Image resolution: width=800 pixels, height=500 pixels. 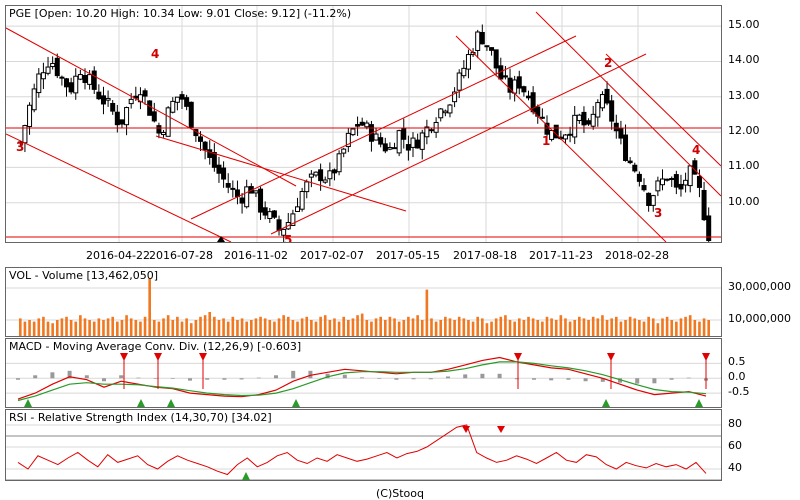 What do you see at coordinates (606, 403) in the screenshot?
I see `macd-buy-marker` at bounding box center [606, 403].